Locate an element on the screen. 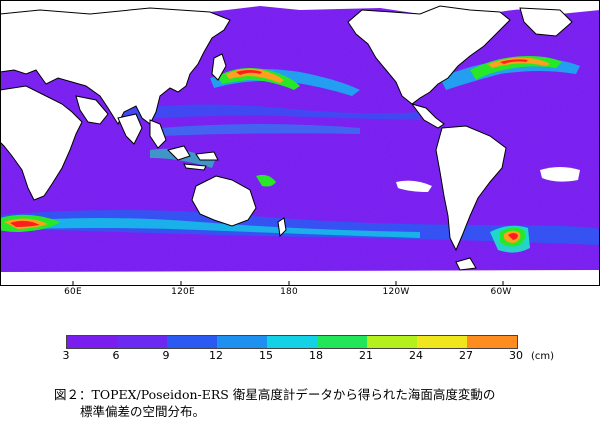 This screenshot has height=428, width=600. se-asia-landmass is located at coordinates (158, 134).